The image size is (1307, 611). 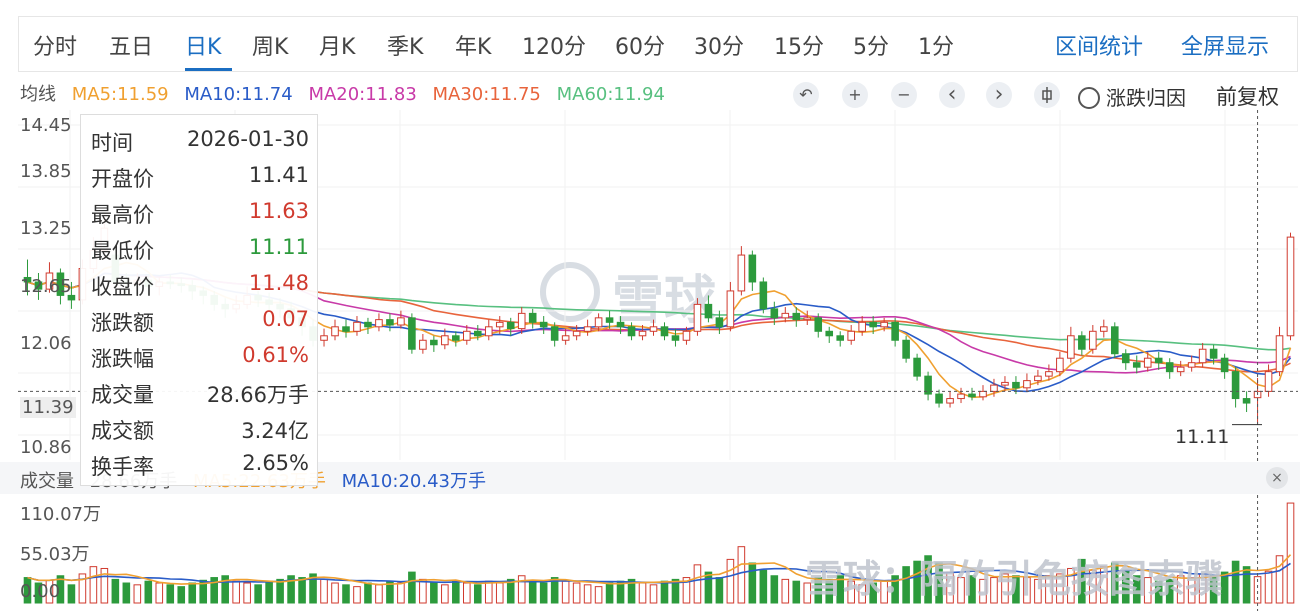 What do you see at coordinates (1247, 97) in the screenshot?
I see `fq-selector: 前复权` at bounding box center [1247, 97].